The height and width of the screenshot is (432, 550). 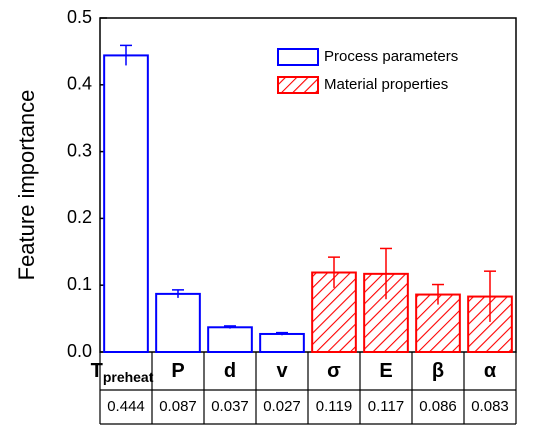 I want to click on table-value: 0.117, so click(x=386, y=406).